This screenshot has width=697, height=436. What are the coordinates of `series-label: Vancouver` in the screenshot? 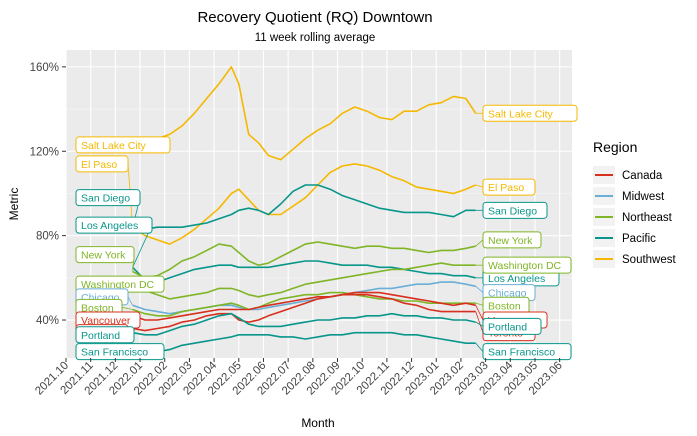 It's located at (106, 321).